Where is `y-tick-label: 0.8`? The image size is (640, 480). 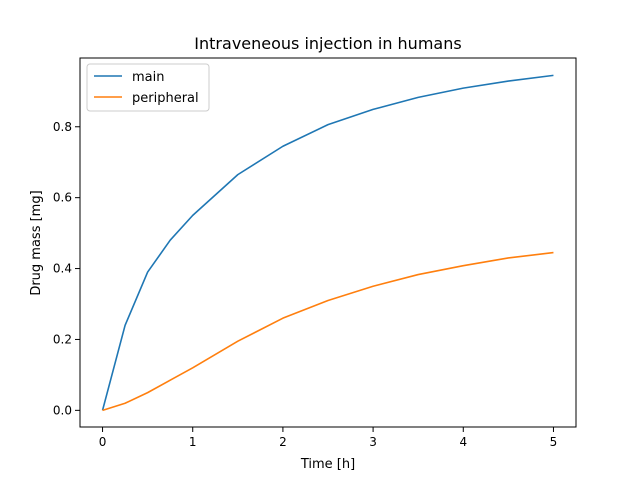
y-tick-label: 0.8 is located at coordinates (62, 127).